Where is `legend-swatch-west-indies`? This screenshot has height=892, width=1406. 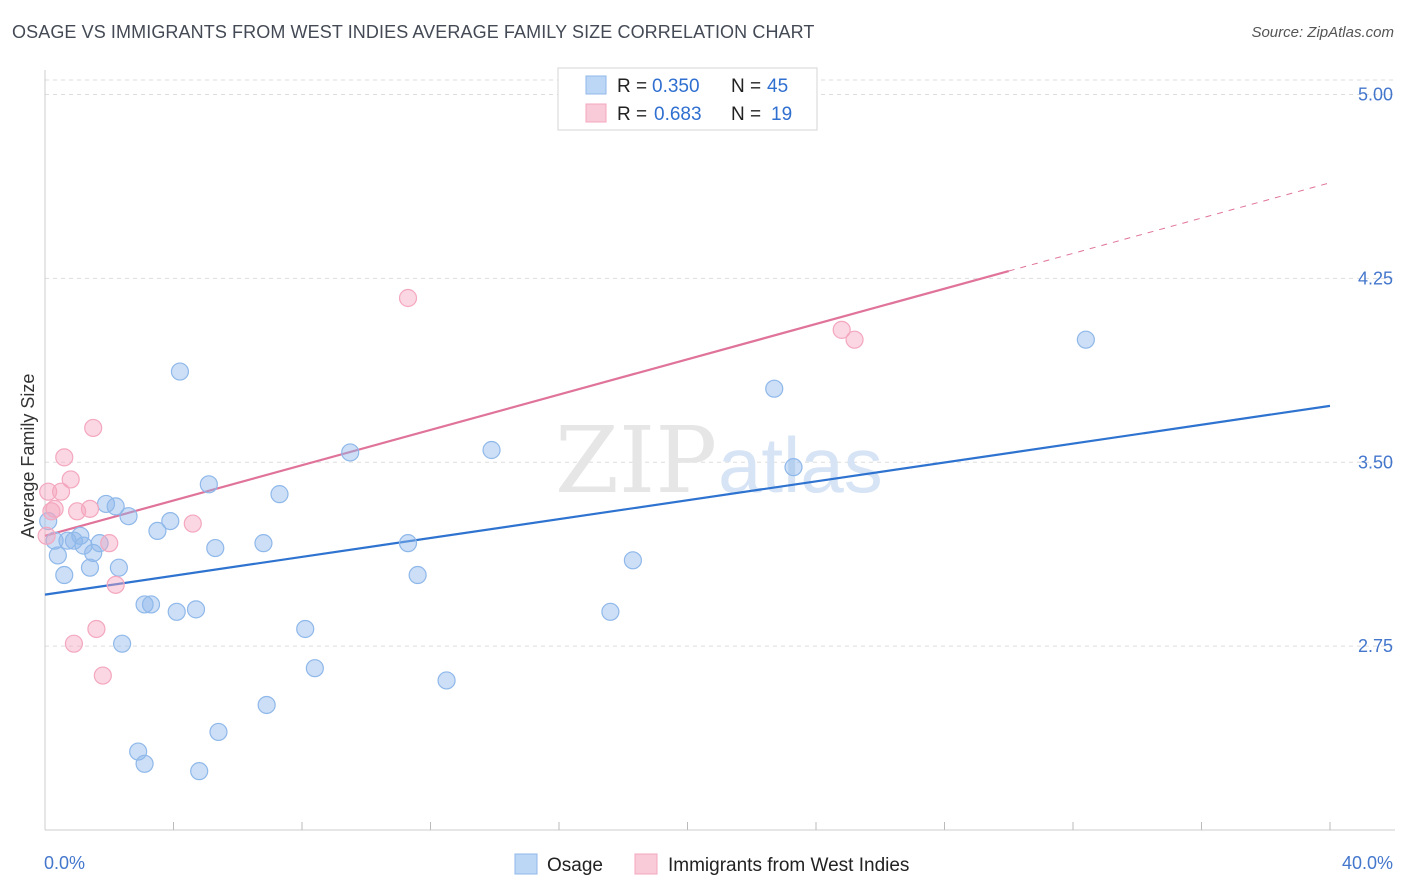 legend-swatch-west-indies is located at coordinates (596, 113).